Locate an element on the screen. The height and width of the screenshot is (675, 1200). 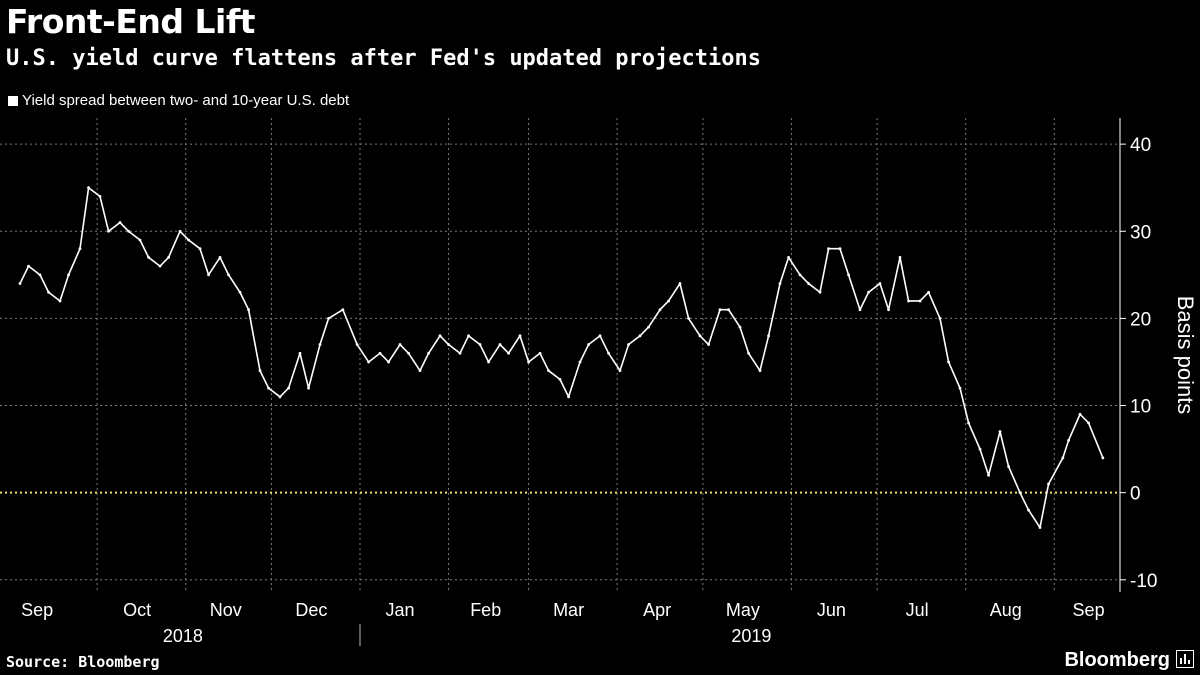
y-tick-label: 0 is located at coordinates (1135, 494).